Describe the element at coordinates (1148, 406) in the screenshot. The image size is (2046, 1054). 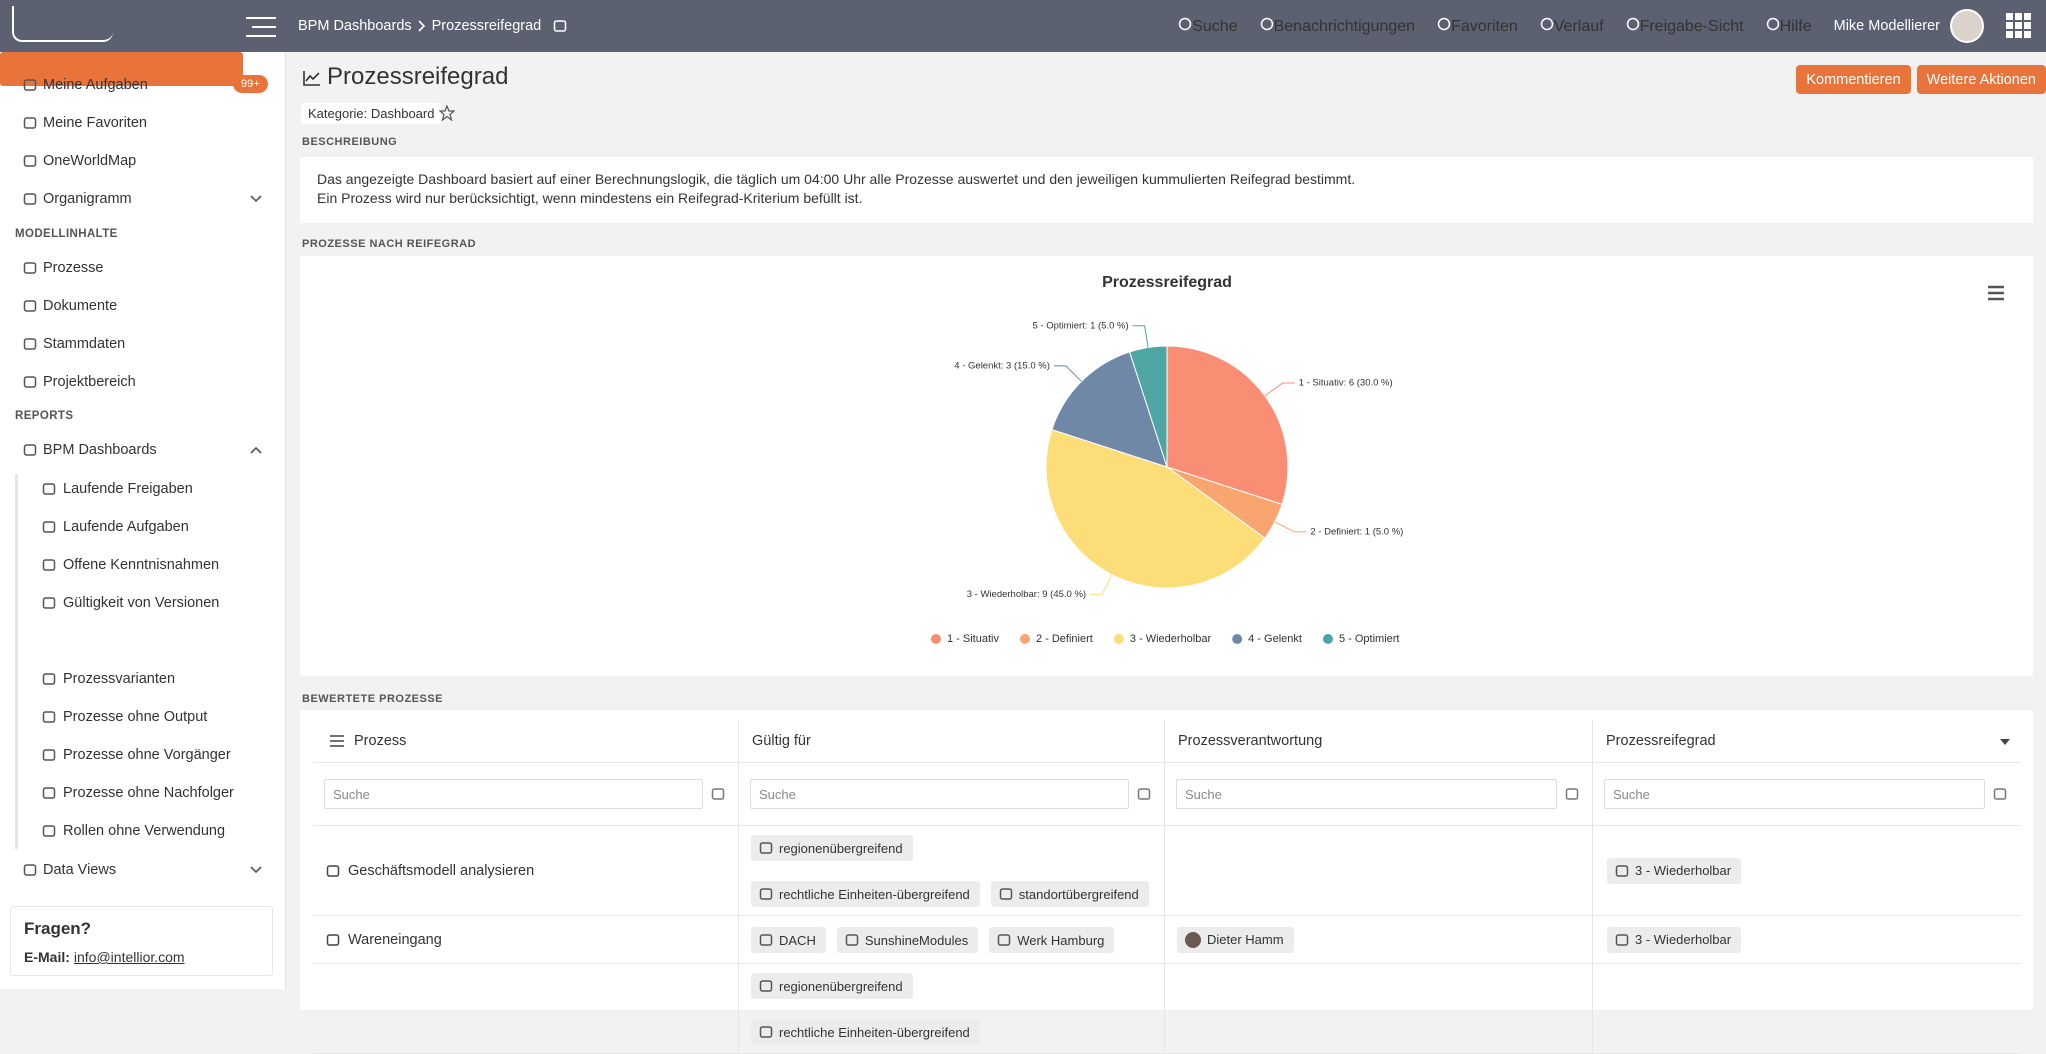
I see `pie-slice` at that location.